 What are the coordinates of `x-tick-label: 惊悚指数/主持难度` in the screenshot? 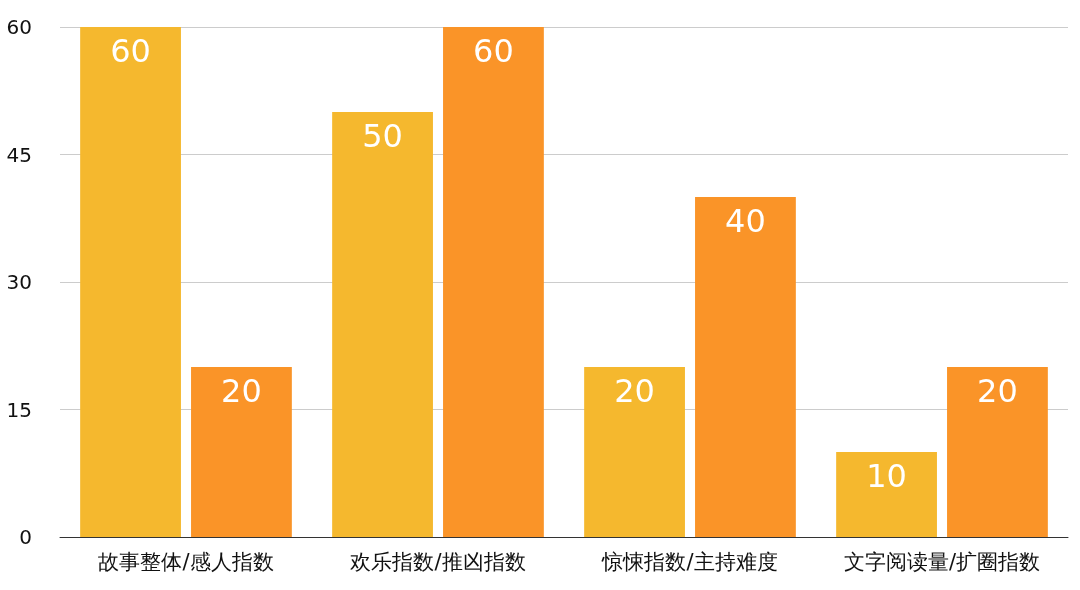 It's located at (689, 561).